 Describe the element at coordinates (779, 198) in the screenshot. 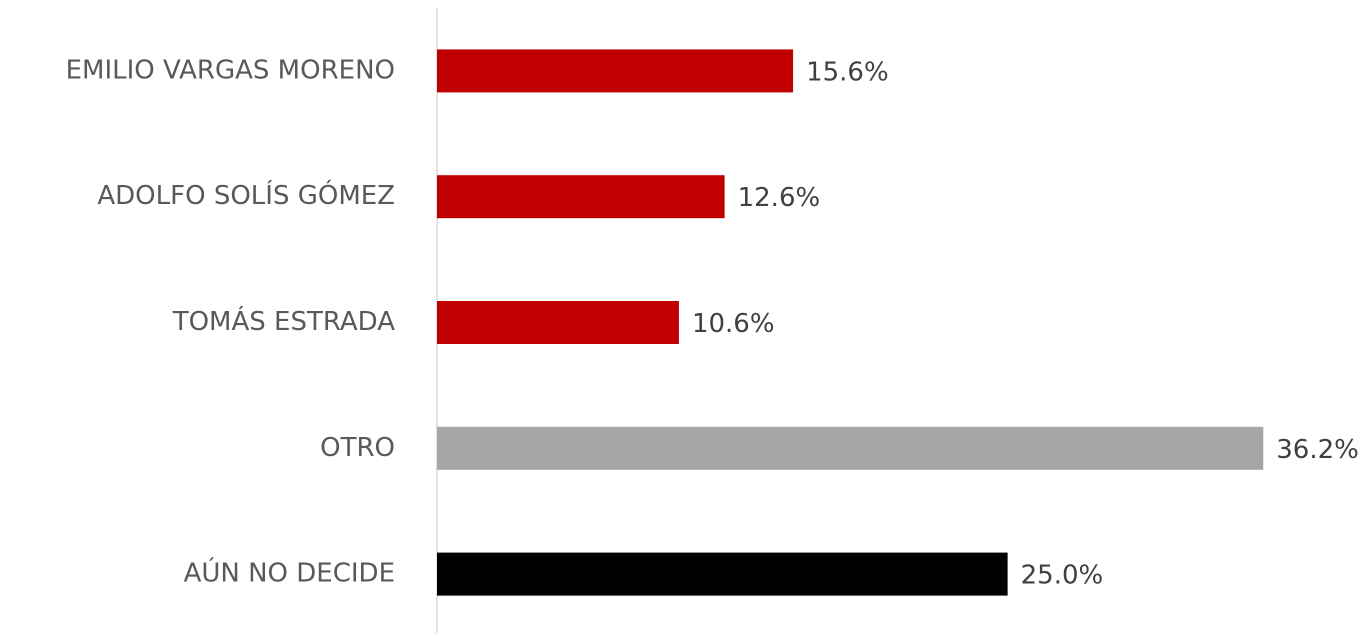

I see `value-label: 12.6%` at that location.